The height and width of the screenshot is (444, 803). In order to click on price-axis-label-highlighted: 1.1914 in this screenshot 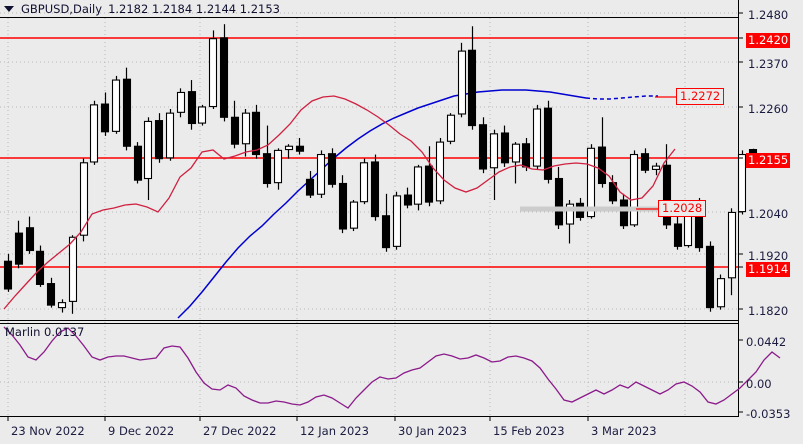, I will do `click(768, 269)`.